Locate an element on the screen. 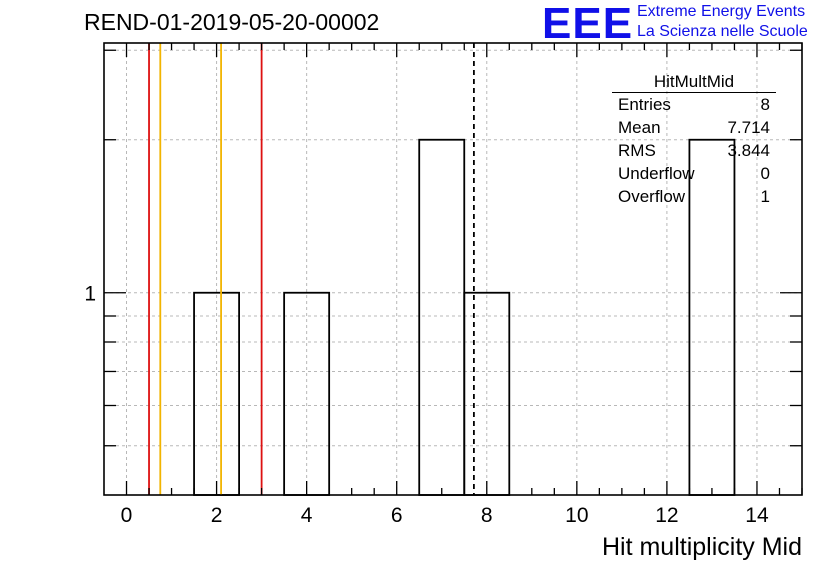 The width and height of the screenshot is (836, 572). stats-row-entries: Entries 8 is located at coordinates (694, 104).